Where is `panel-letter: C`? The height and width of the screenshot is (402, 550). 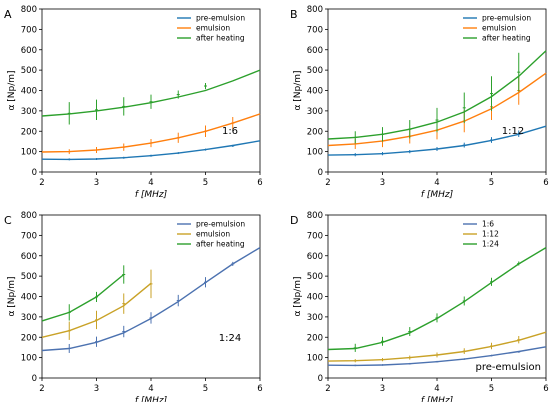
panel-letter: C is located at coordinates (8, 220).